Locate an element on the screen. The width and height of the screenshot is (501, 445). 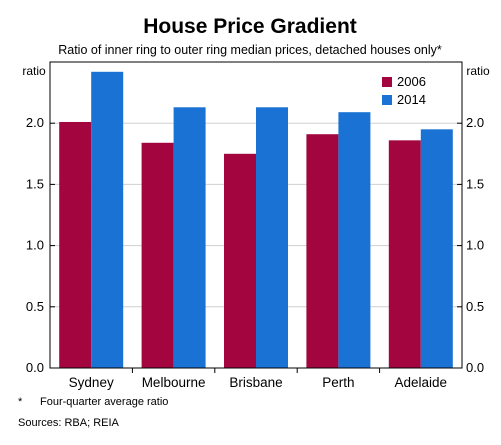
bar-melbourne-2014 is located at coordinates (189, 238).